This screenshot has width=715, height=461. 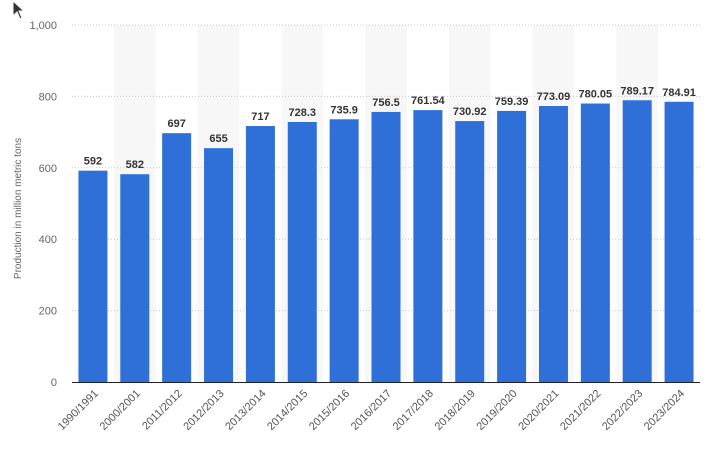 What do you see at coordinates (344, 110) in the screenshot?
I see `data-label: 735.9` at bounding box center [344, 110].